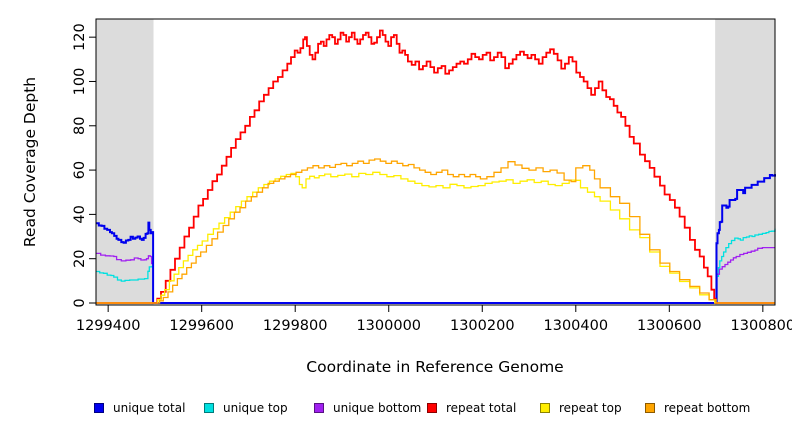  I want to click on legend-item-unique-bottom: unique bottom, so click(367, 408).